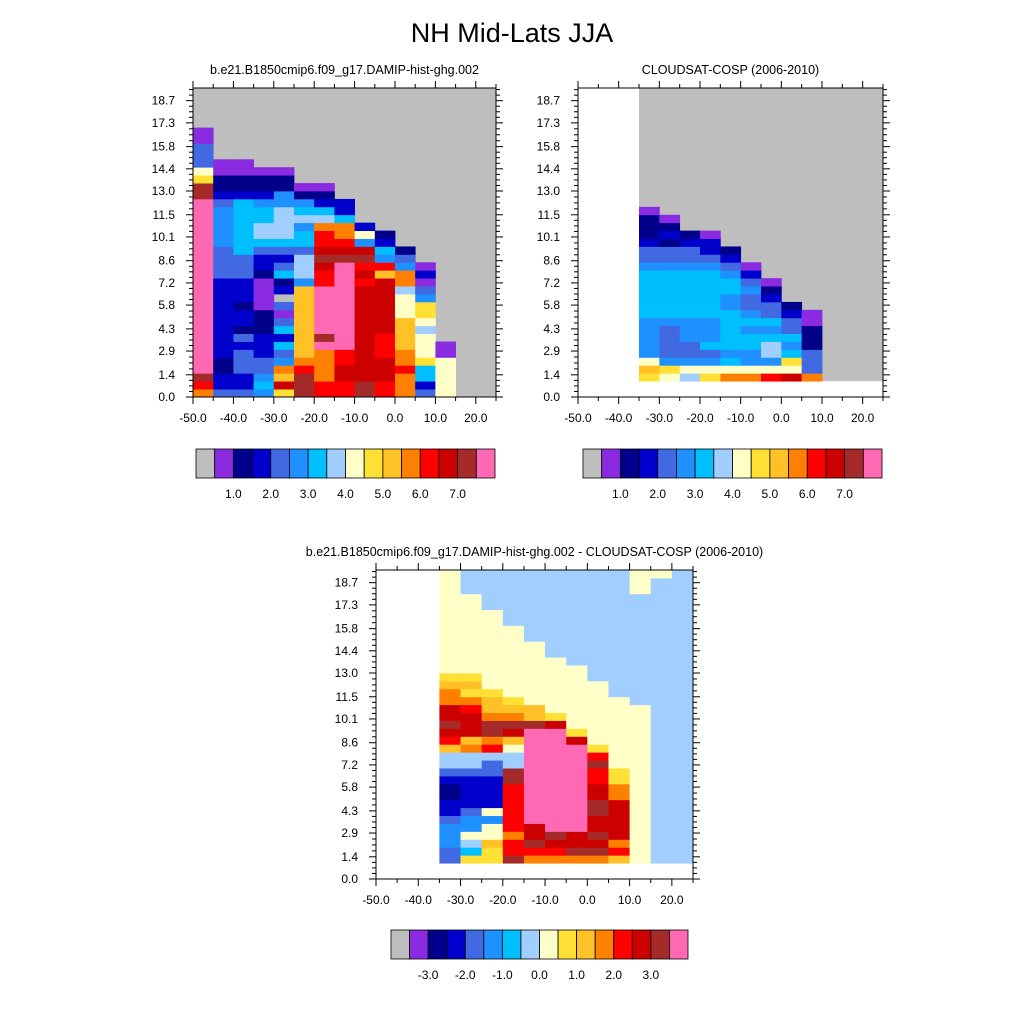 The image size is (1024, 1024). Describe the element at coordinates (578, 418) in the screenshot. I see `x-tick-label: -50.0` at that location.